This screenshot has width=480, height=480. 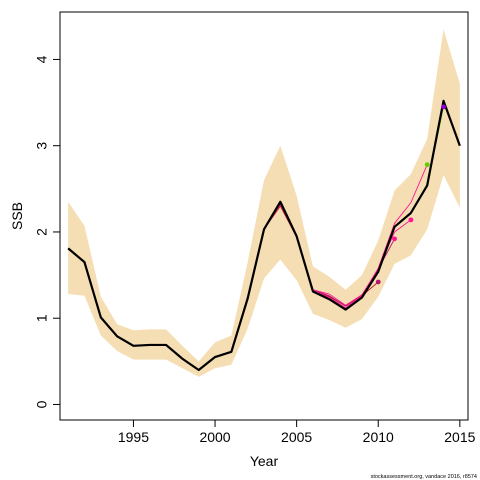 I want to click on terminal-point-2010, so click(x=378, y=282).